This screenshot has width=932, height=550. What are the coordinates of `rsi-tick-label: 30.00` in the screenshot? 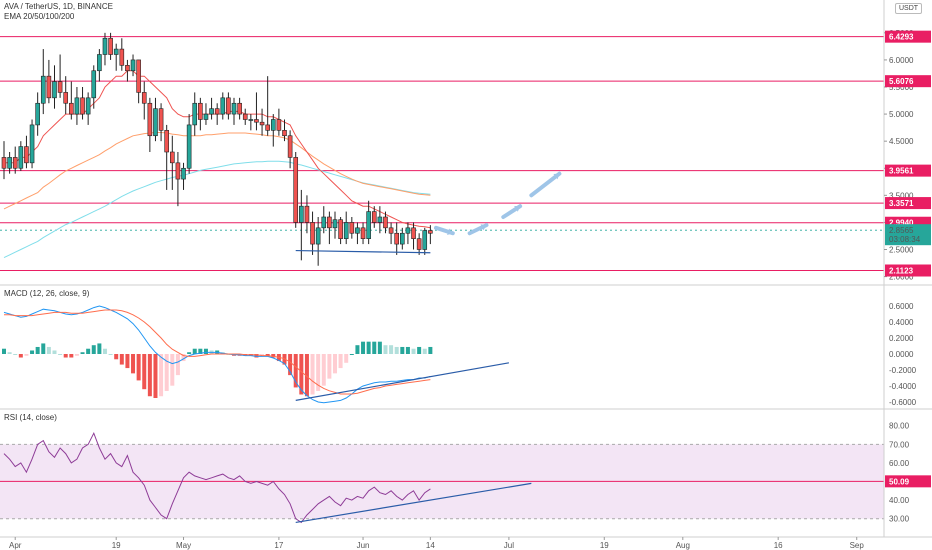 It's located at (899, 519).